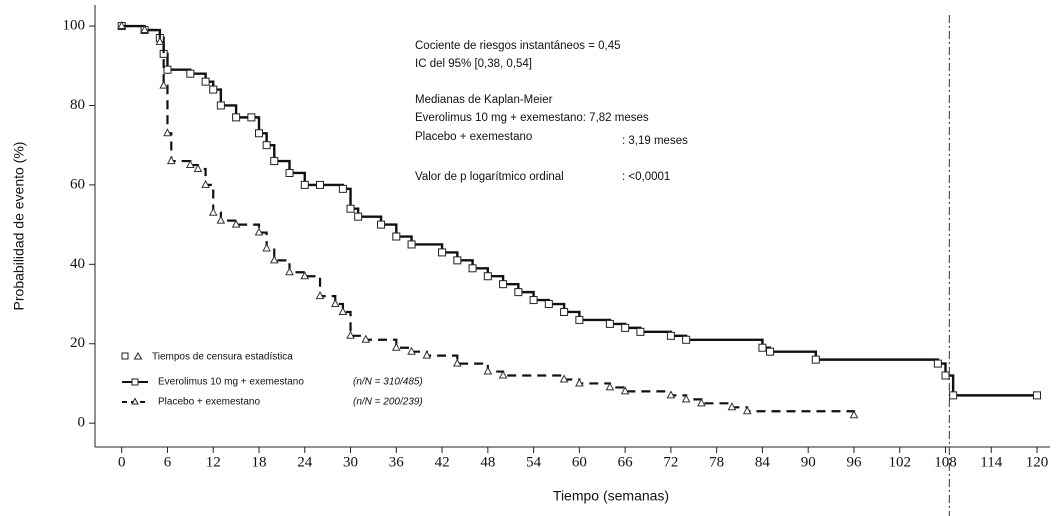  Describe the element at coordinates (122, 462) in the screenshot. I see `x-tick-label: 0` at that location.